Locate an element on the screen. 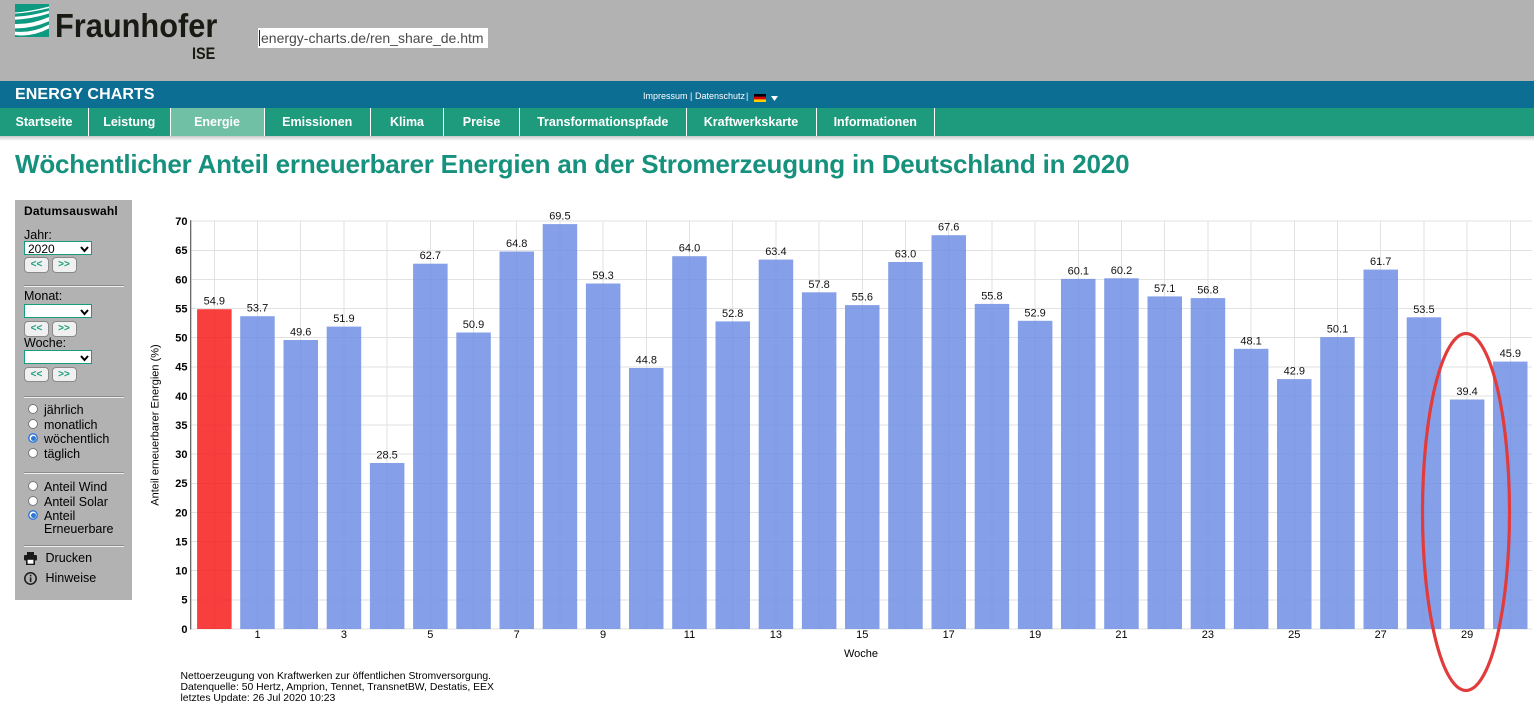 The width and height of the screenshot is (1534, 713). svg-text: 57.8 is located at coordinates (818, 285).